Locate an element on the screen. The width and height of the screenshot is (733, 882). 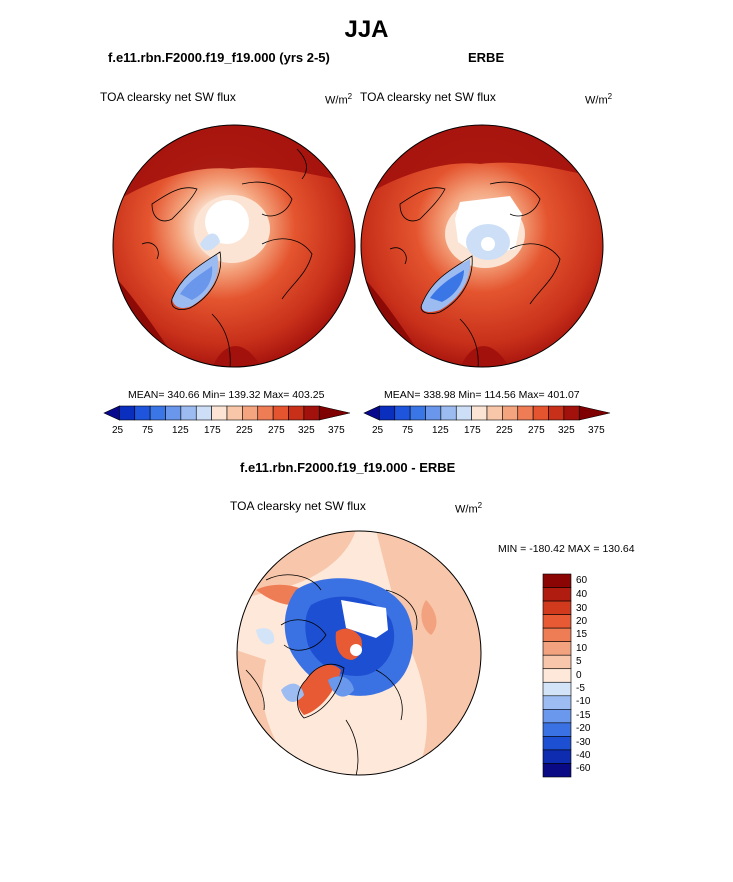
obs-panel-title: ERBE is located at coordinates (486, 57).